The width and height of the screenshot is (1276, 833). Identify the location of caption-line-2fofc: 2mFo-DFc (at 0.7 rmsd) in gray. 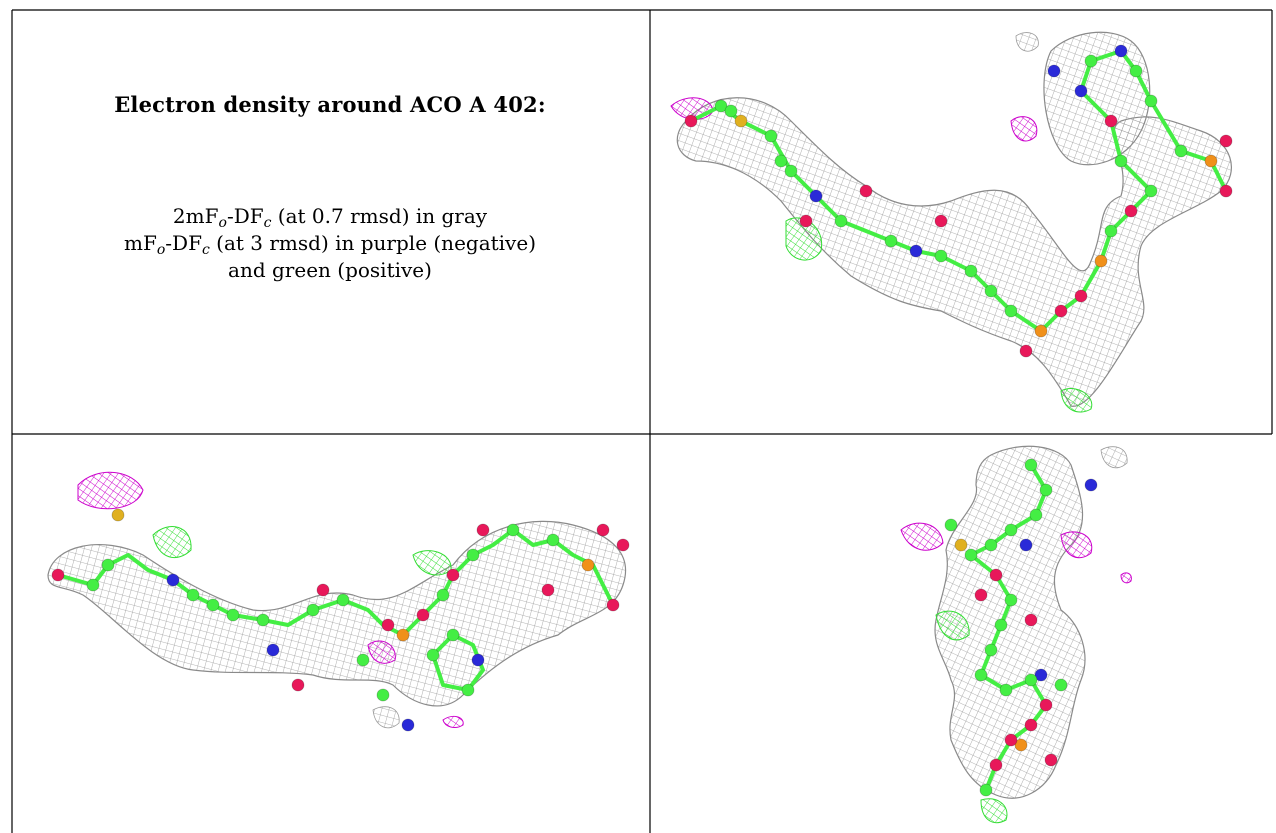
(330, 216).